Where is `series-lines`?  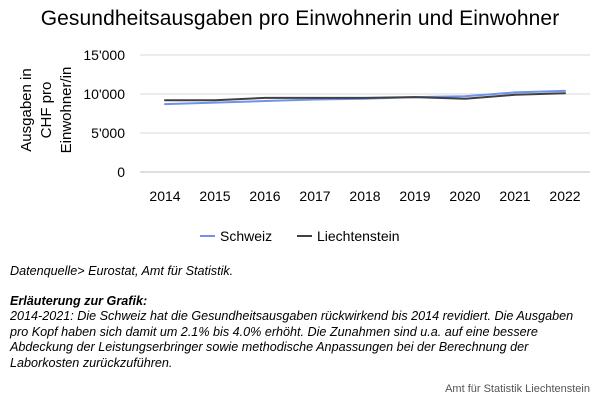 series-lines is located at coordinates (365, 97).